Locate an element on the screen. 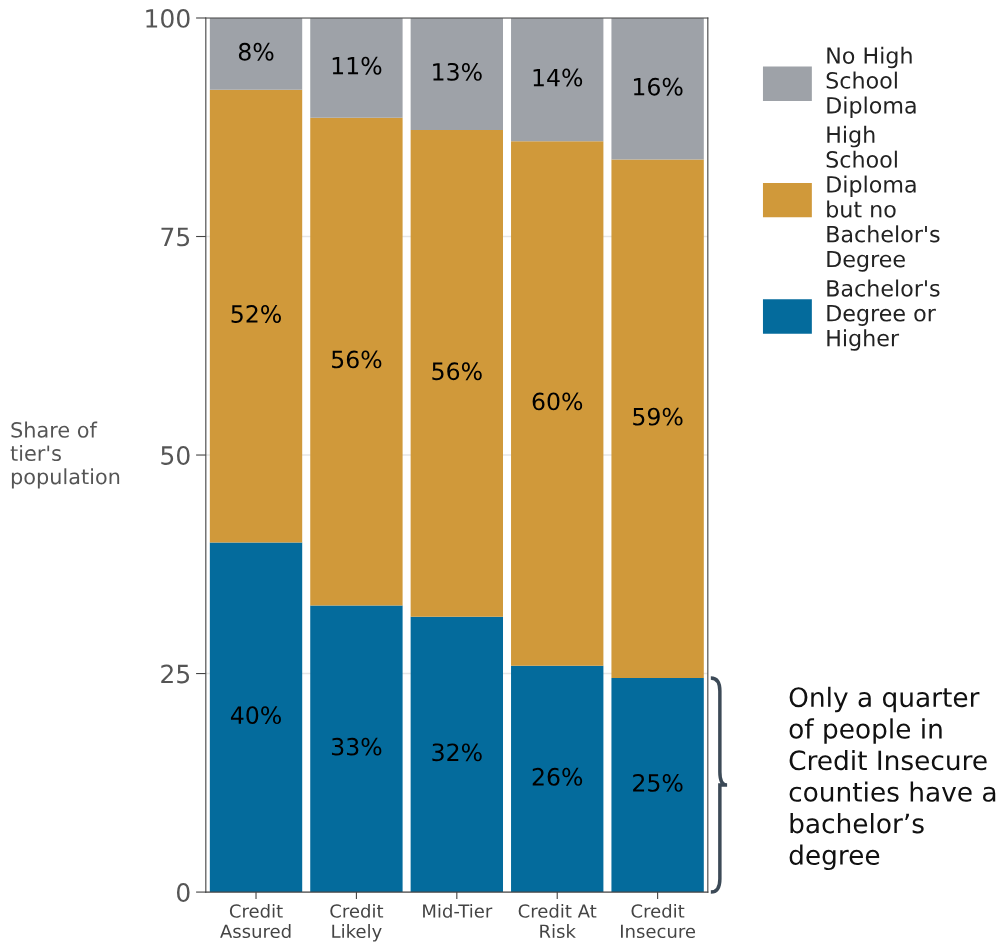 The width and height of the screenshot is (1004, 947). legend-label: High School Diploma but no Bachelor's Degree is located at coordinates (883, 198).